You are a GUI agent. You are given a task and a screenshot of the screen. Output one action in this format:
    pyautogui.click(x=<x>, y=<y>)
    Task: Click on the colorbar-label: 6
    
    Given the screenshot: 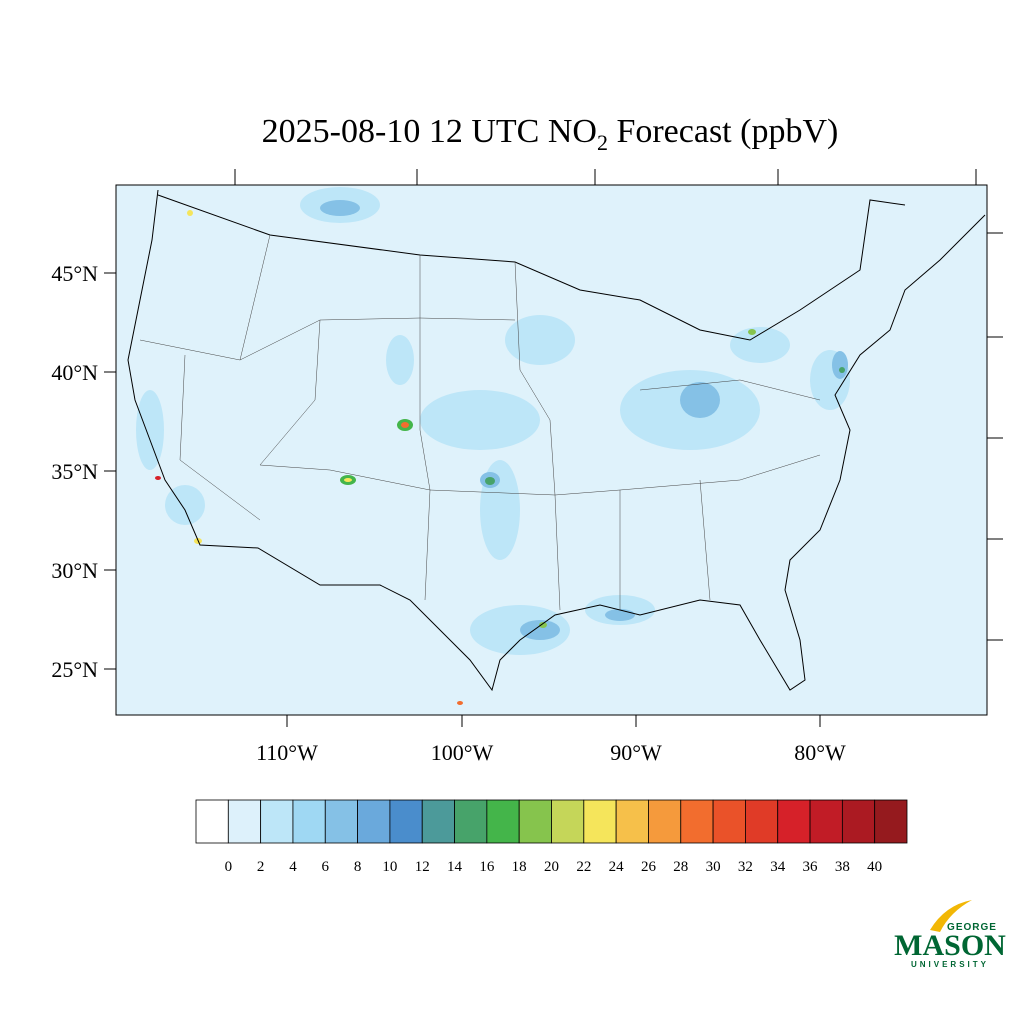 What is the action you would take?
    pyautogui.click(x=326, y=867)
    